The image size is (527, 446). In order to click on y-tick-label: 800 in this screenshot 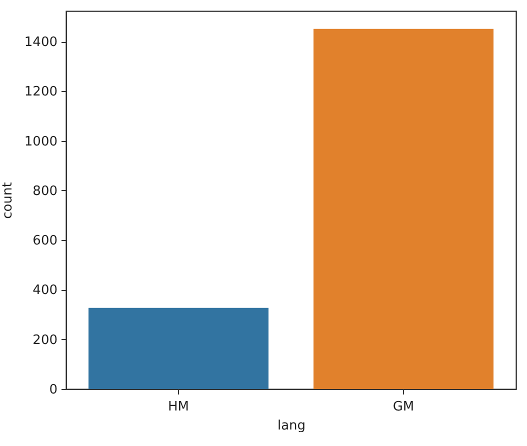, I will do `click(45, 191)`.